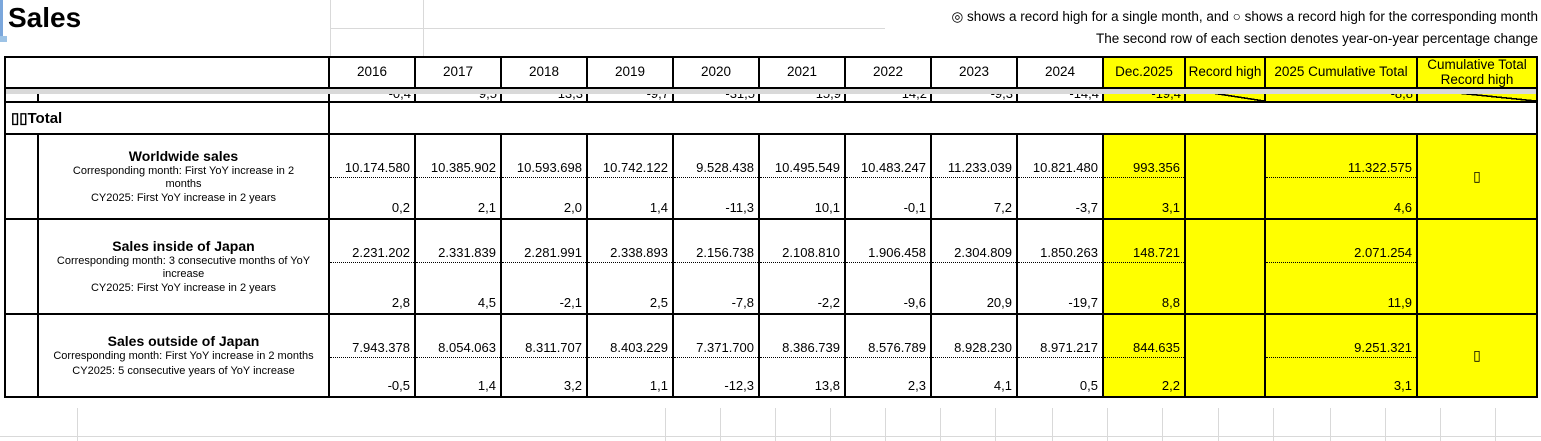 The height and width of the screenshot is (441, 1541). Describe the element at coordinates (1341, 156) in the screenshot. I see `sales-value: 11.322.575` at that location.